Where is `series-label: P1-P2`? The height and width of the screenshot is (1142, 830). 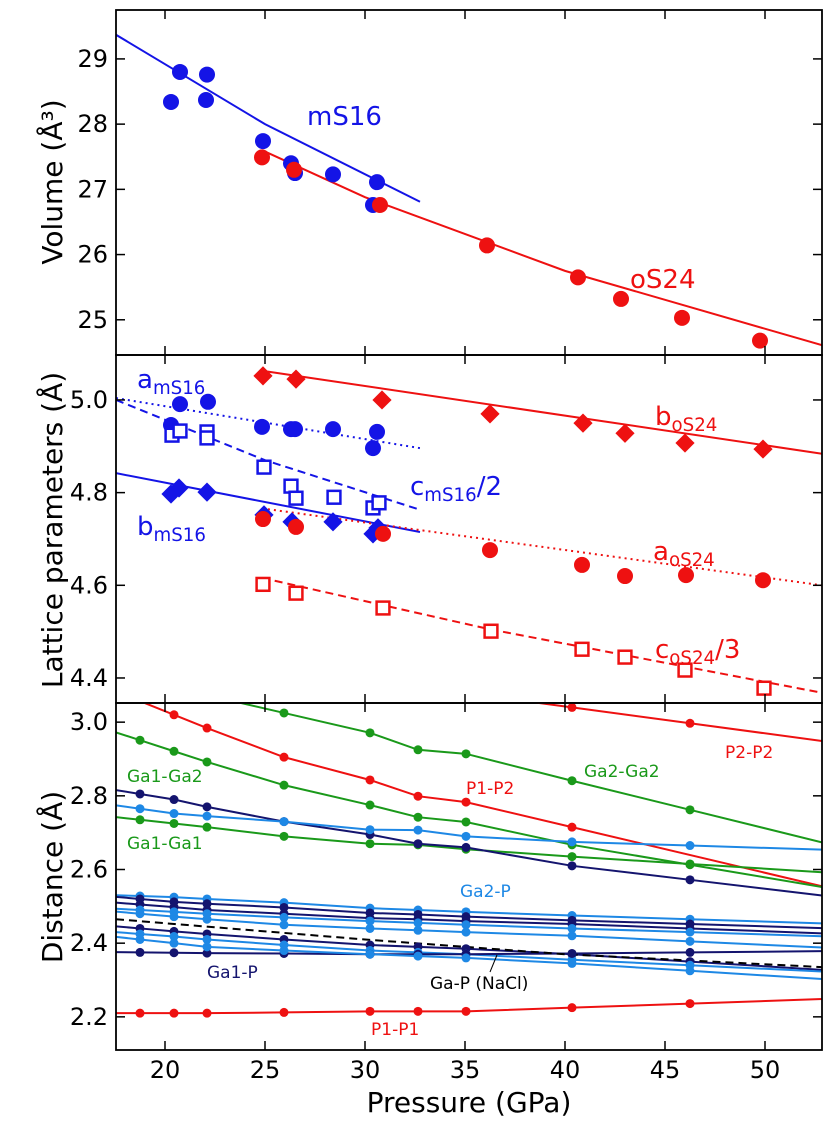
series-label: P1-P2 is located at coordinates (490, 789).